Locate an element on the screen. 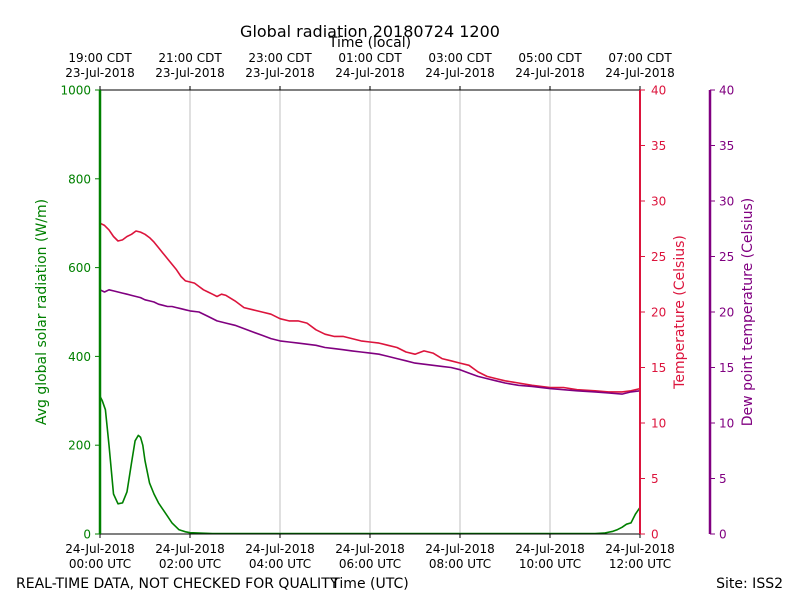  right-tick-label-1: 5 is located at coordinates (655, 479).